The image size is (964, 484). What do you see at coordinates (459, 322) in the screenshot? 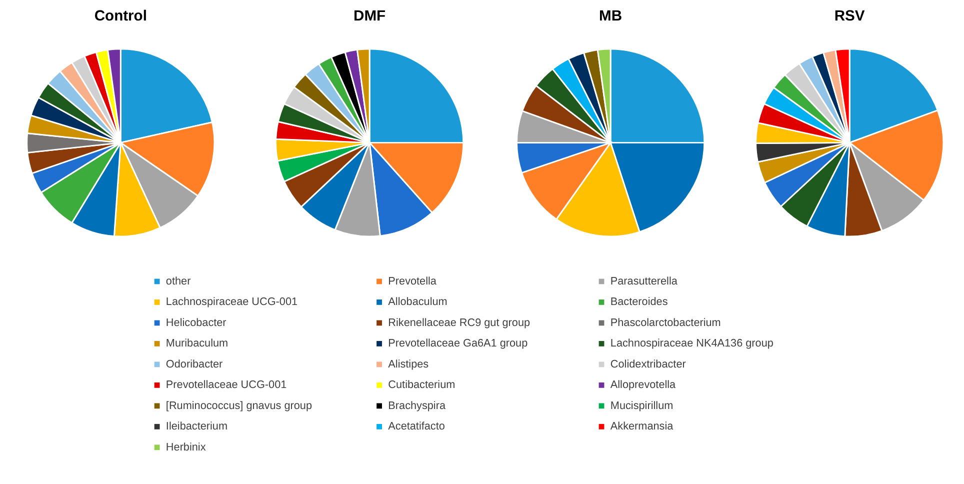
I see `category-label: Rikenellaceae RC9 gut group` at bounding box center [459, 322].